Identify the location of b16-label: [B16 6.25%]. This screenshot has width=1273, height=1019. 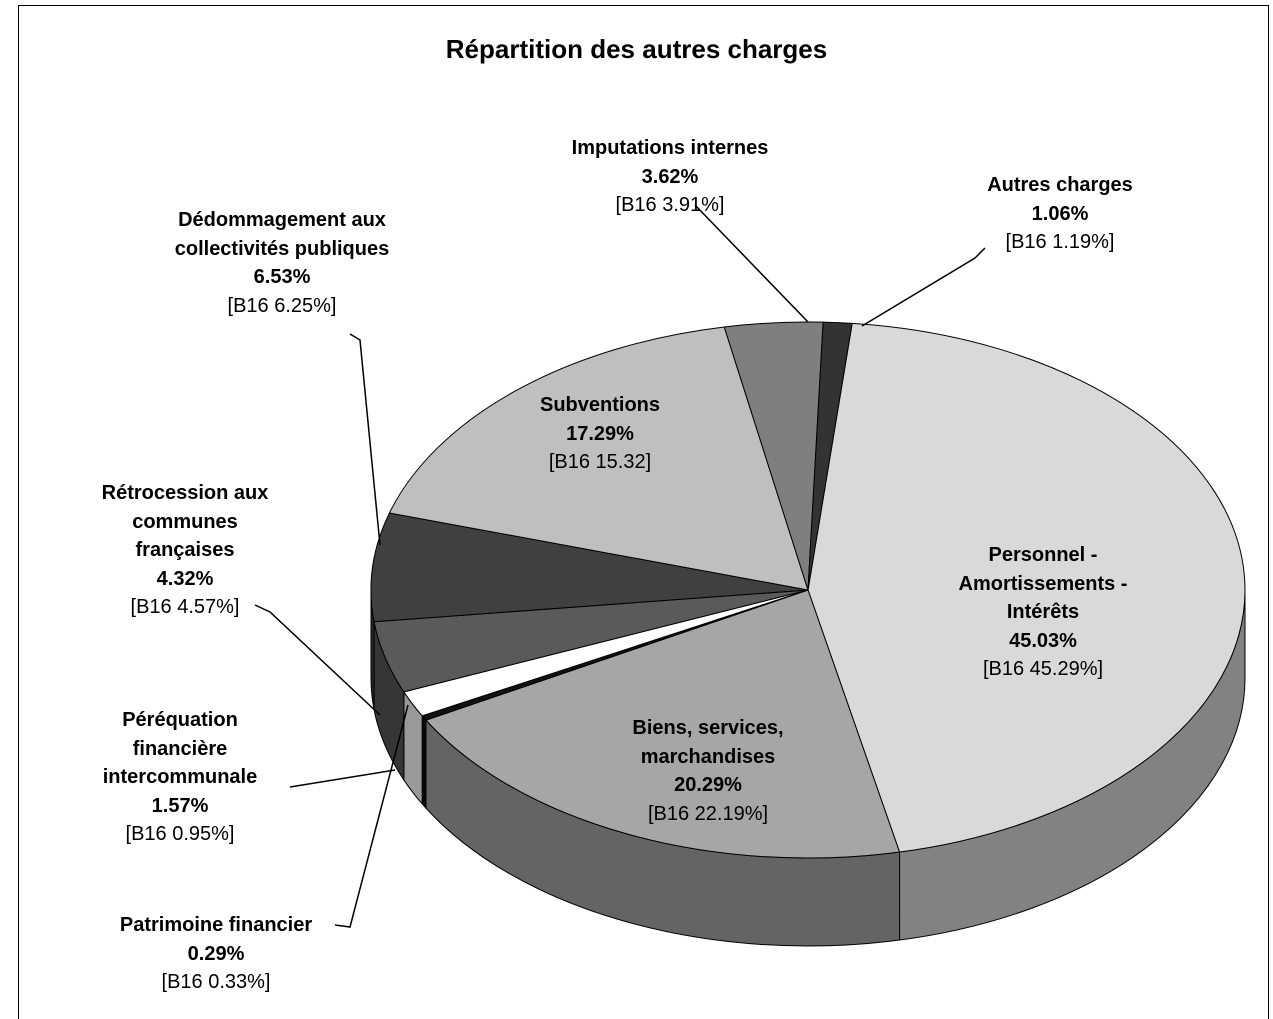
(282, 305).